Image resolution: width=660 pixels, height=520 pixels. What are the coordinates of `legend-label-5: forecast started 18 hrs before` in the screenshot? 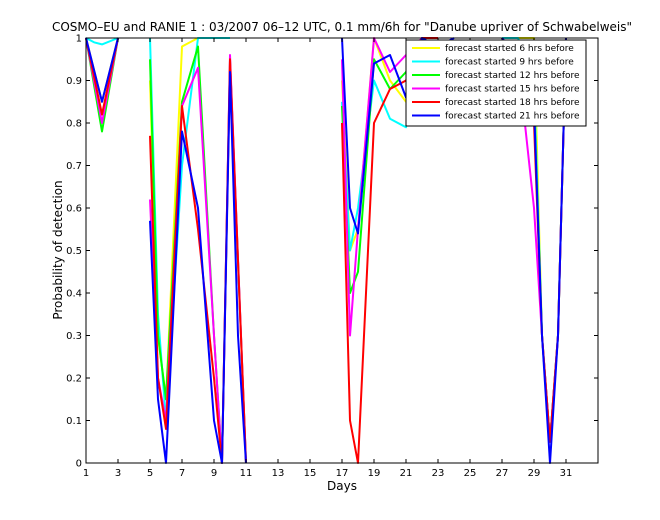 It's located at (512, 103).